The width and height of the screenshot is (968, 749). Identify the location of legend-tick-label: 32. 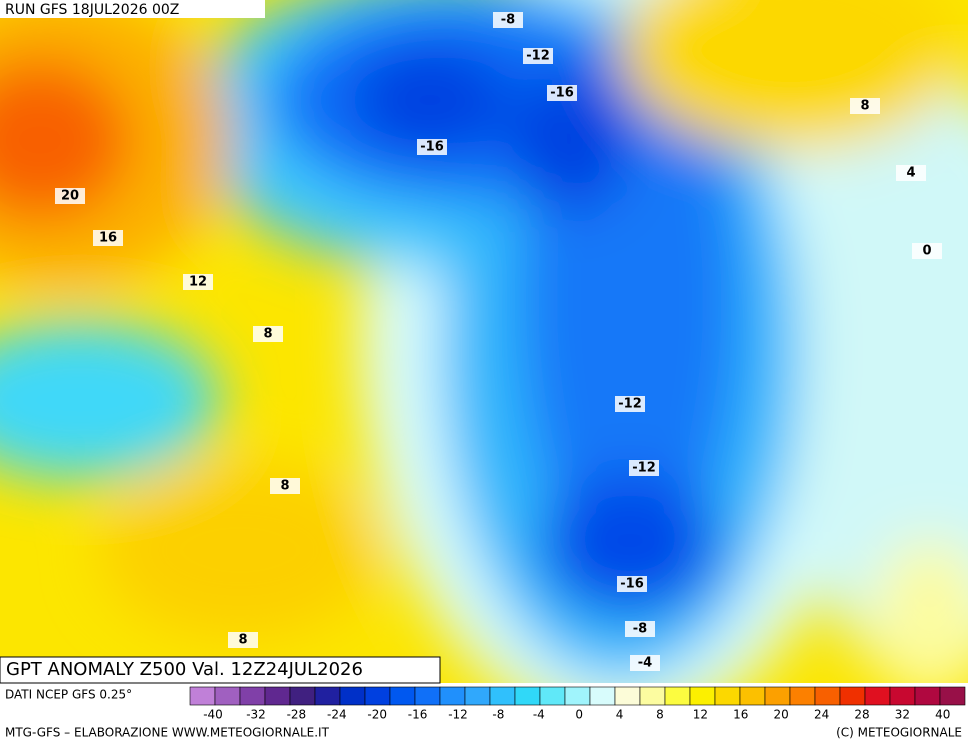
(902, 715).